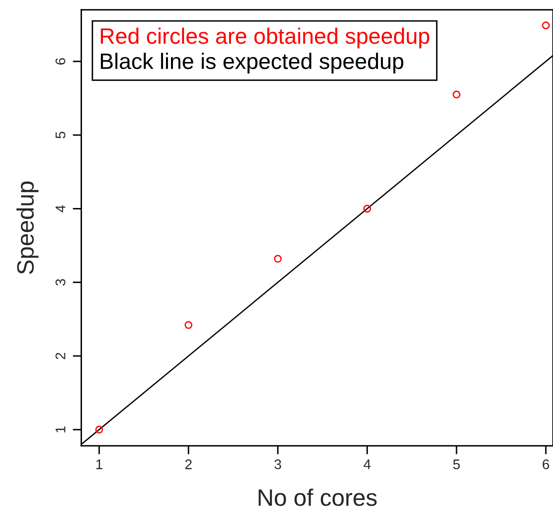 This screenshot has height=519, width=553. What do you see at coordinates (456, 465) in the screenshot?
I see `x-tick-label: 5` at bounding box center [456, 465].